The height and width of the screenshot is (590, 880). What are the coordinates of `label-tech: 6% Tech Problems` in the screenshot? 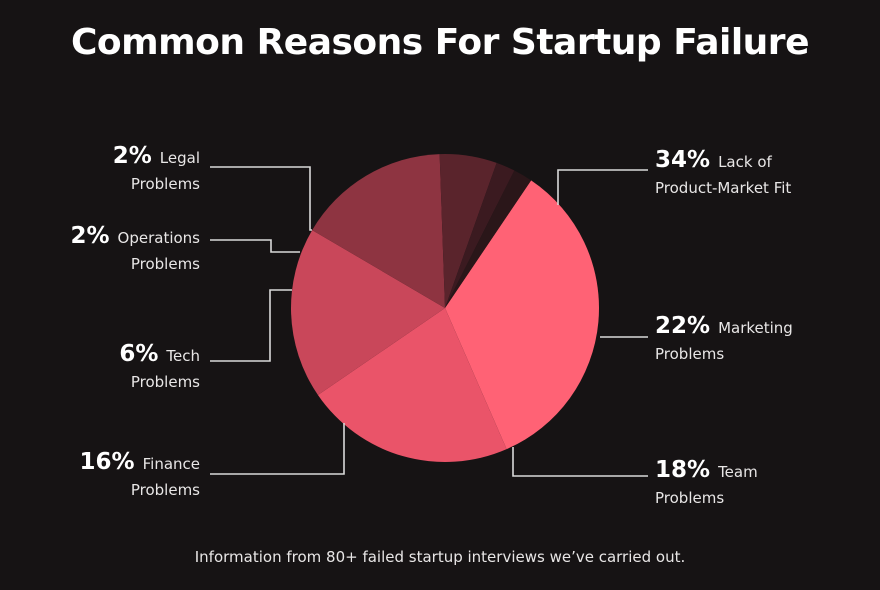 It's located at (159, 368).